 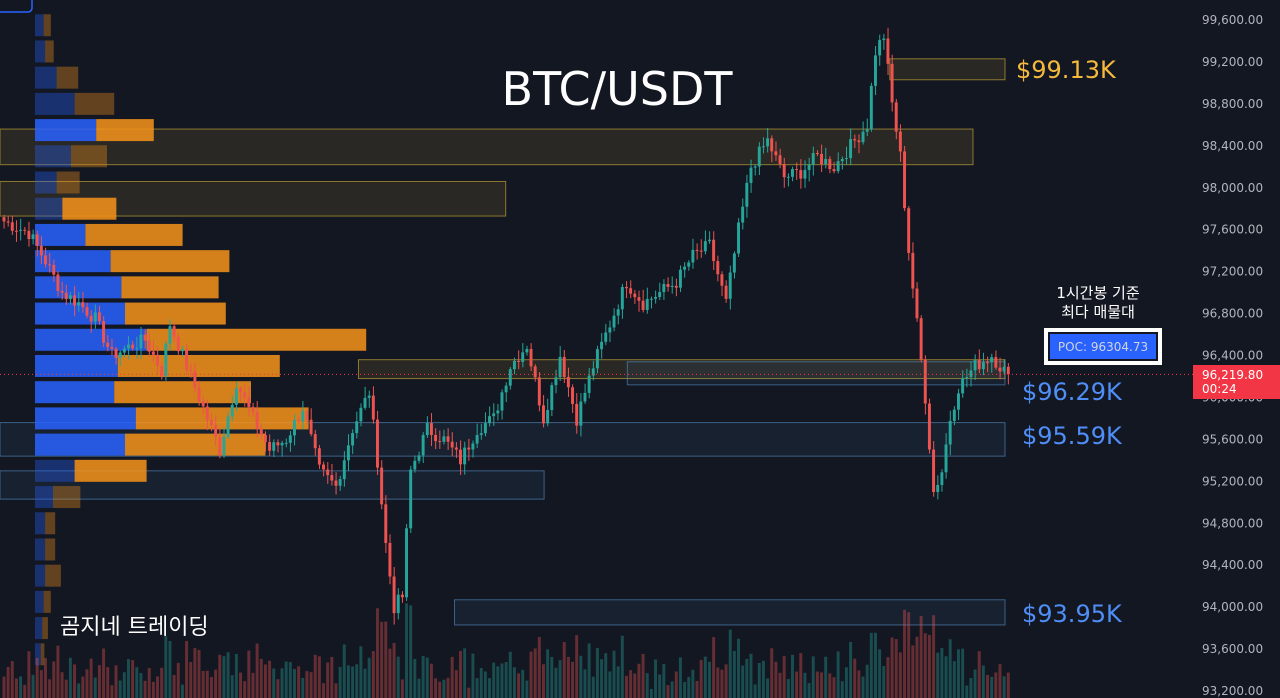 What do you see at coordinates (1098, 312) in the screenshot?
I see `timeframe-note-line-2: 최다 매물대` at bounding box center [1098, 312].